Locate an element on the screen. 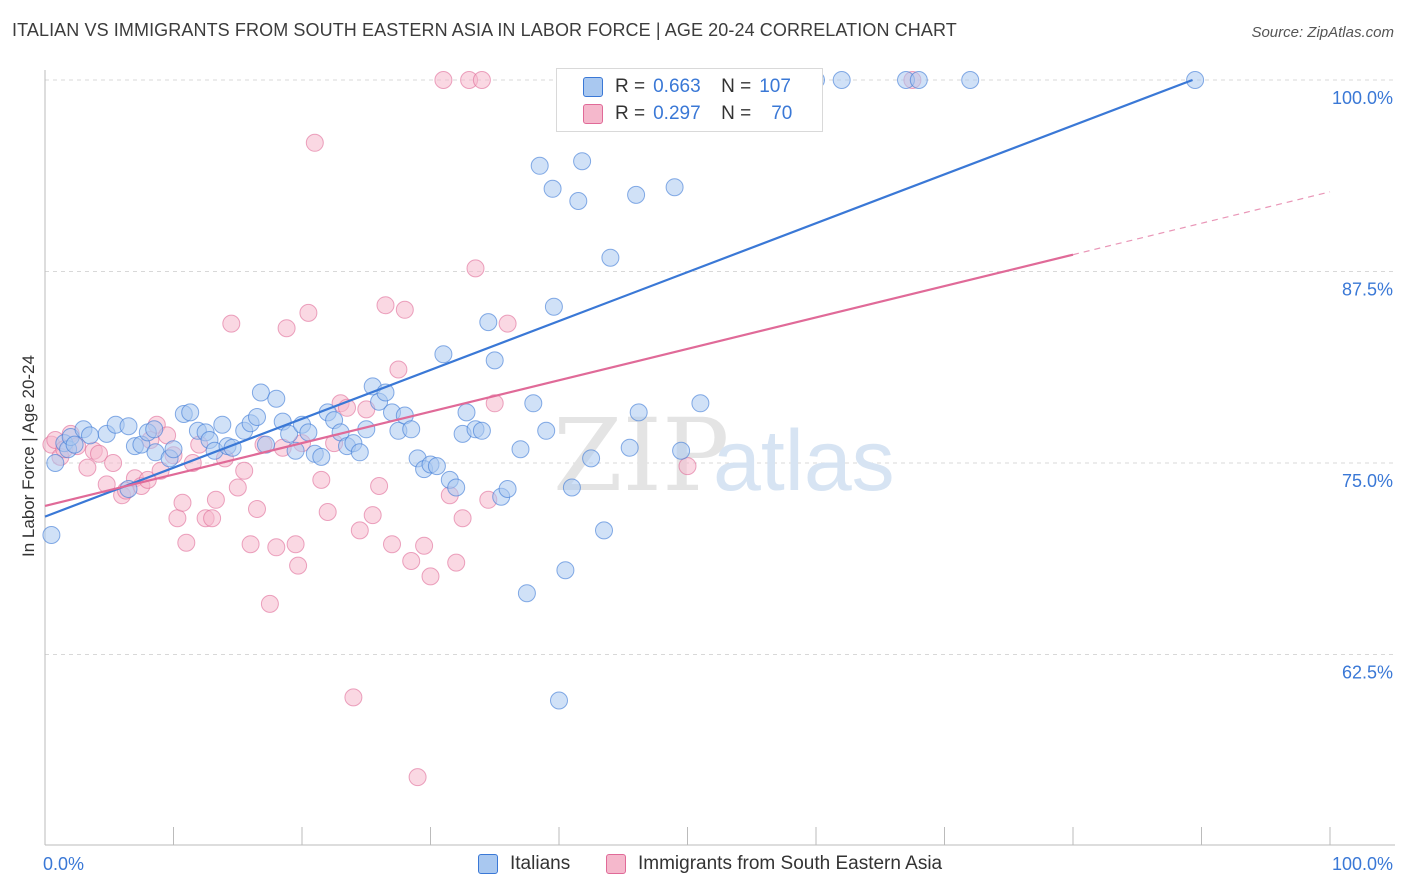 Image resolution: width=1406 pixels, height=892 pixels. r-value: 0.297 is located at coordinates (677, 113).